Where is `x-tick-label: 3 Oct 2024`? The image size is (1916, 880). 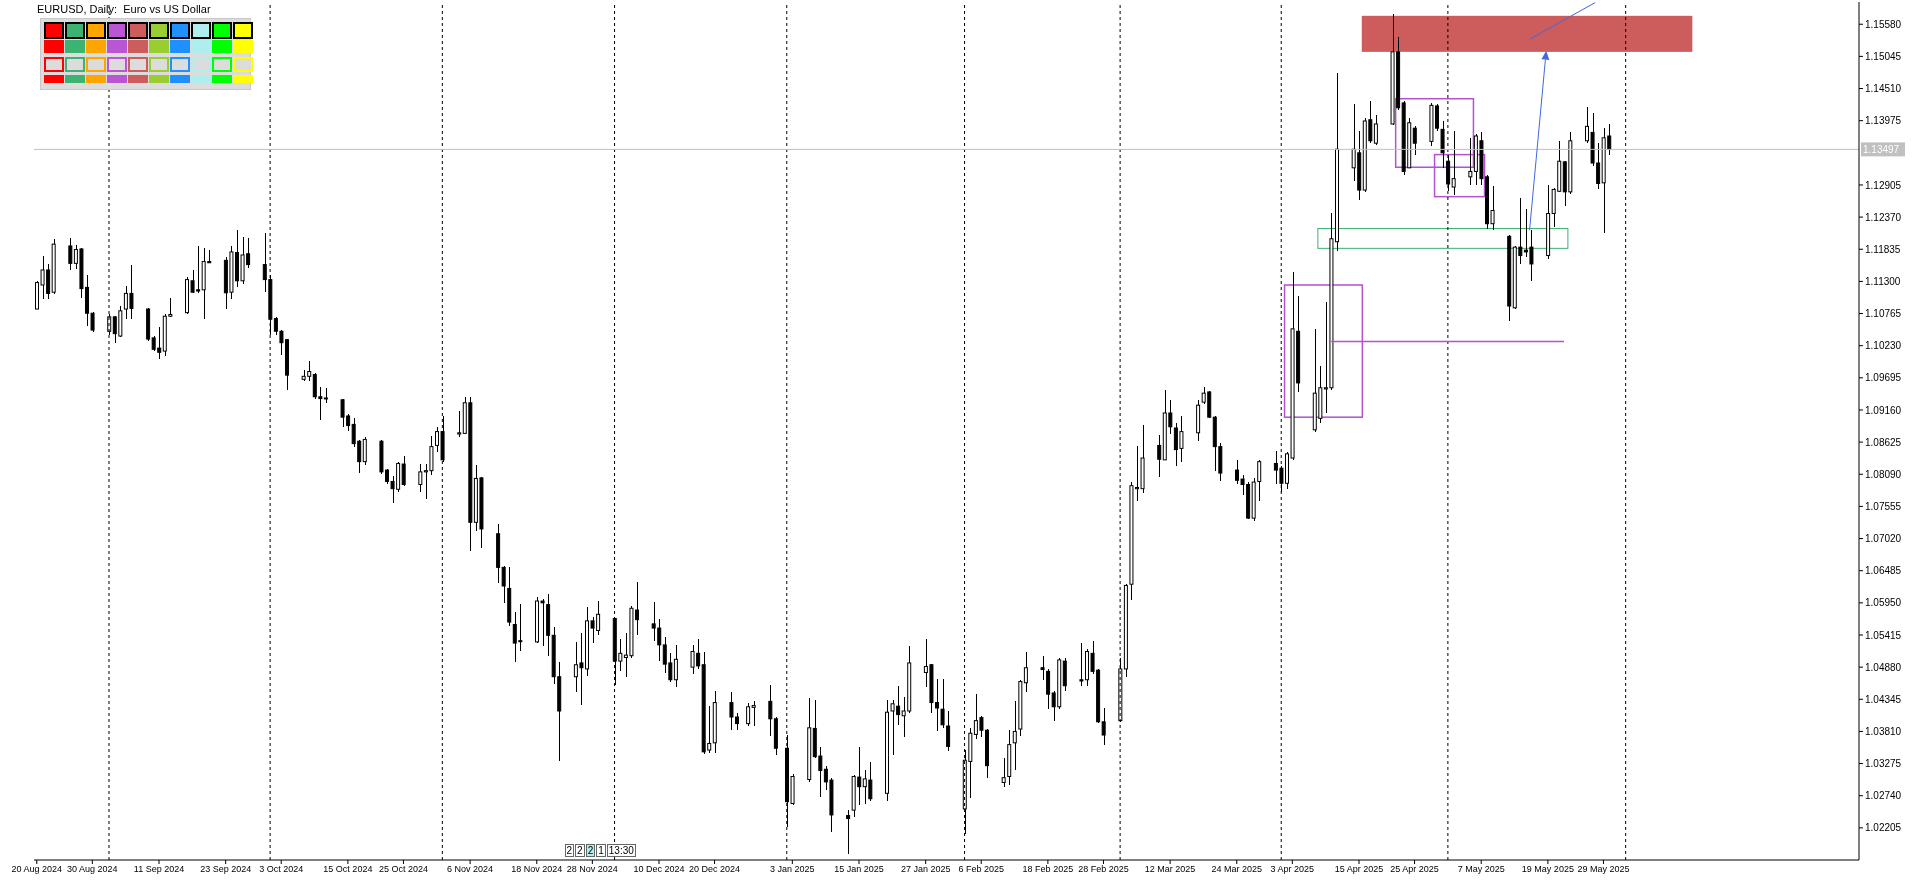
x-tick-label: 3 Oct 2024 is located at coordinates (281, 869).